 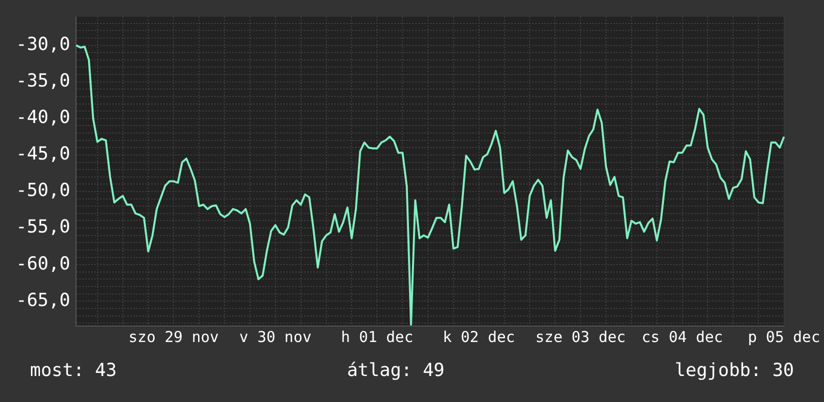 What do you see at coordinates (682, 337) in the screenshot?
I see `x-tick-label: cs 04 dec` at bounding box center [682, 337].